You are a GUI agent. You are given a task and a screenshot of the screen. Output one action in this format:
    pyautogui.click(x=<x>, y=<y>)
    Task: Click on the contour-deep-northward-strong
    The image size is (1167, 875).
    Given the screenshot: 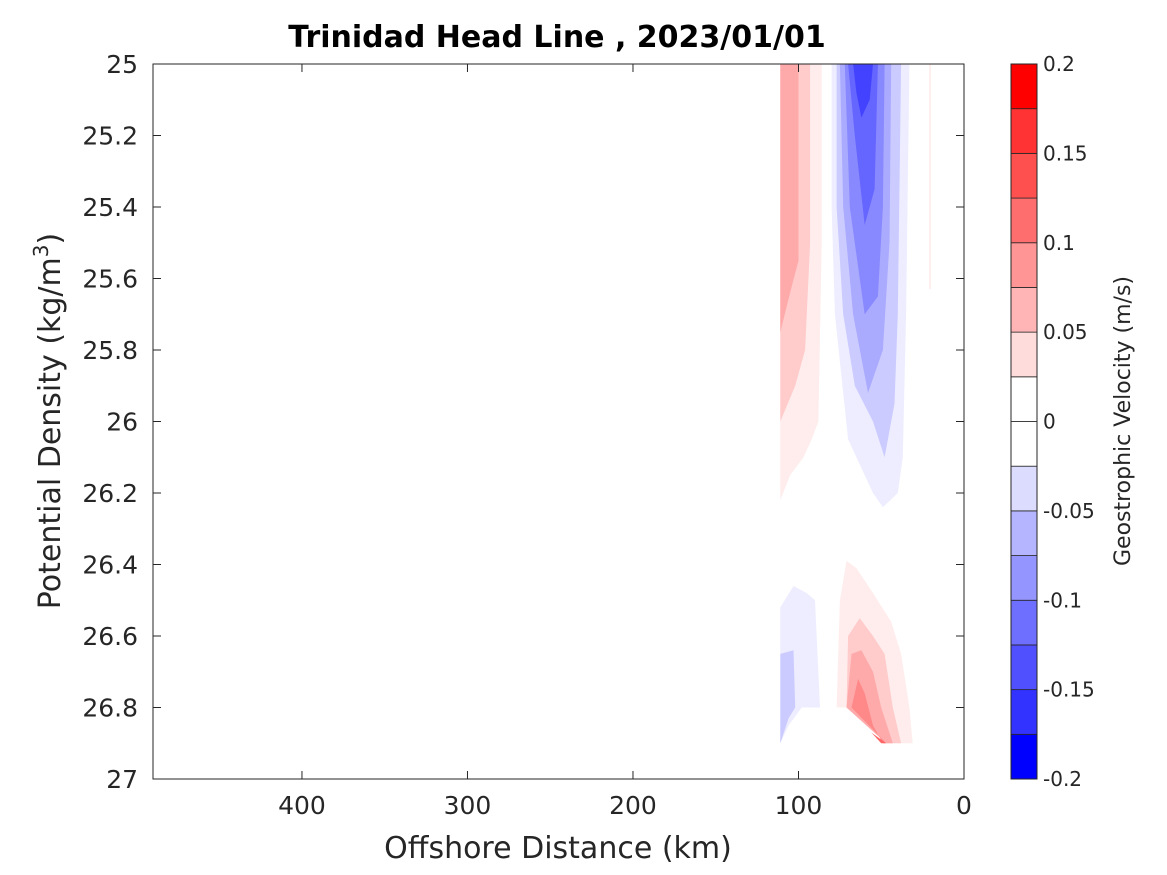 What is the action you would take?
    pyautogui.click(x=869, y=711)
    